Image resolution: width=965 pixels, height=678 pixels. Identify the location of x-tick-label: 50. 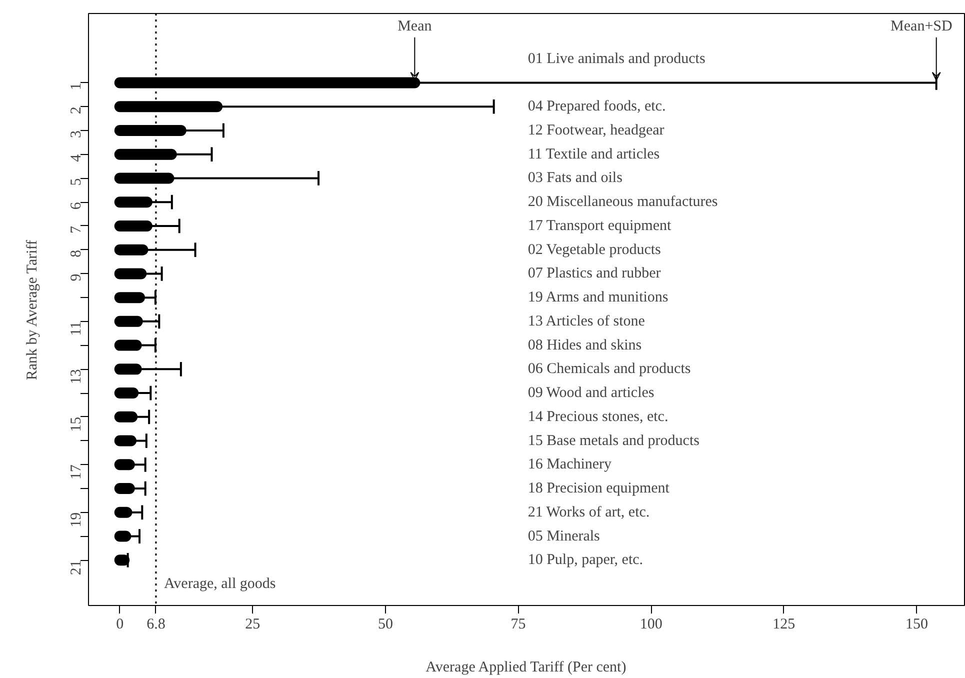
(385, 624).